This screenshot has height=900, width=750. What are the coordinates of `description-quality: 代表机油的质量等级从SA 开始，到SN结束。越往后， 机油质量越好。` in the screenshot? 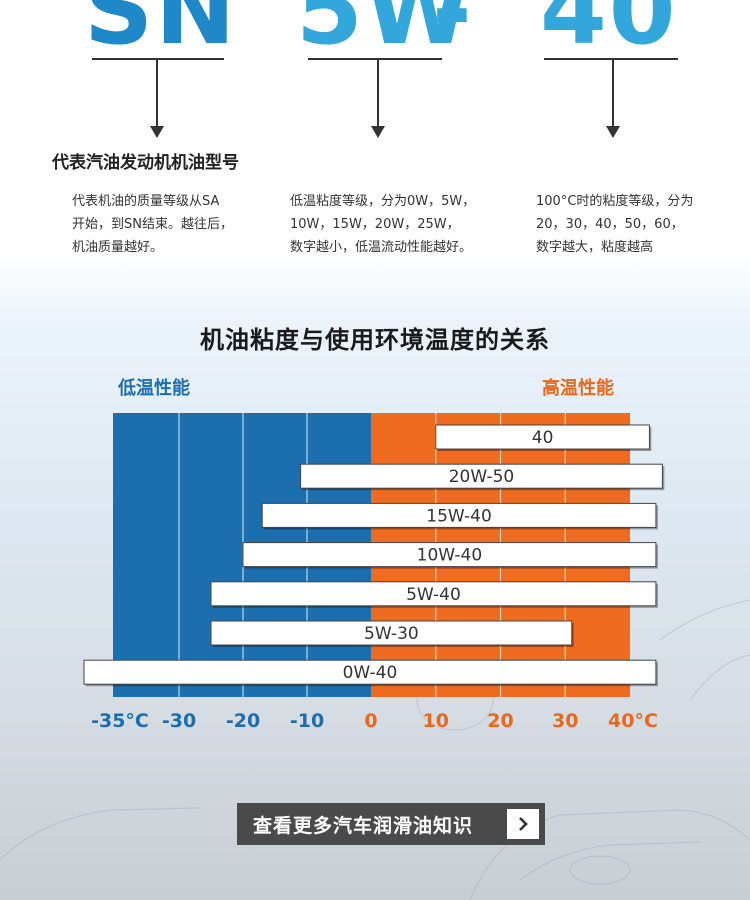 It's located at (152, 224).